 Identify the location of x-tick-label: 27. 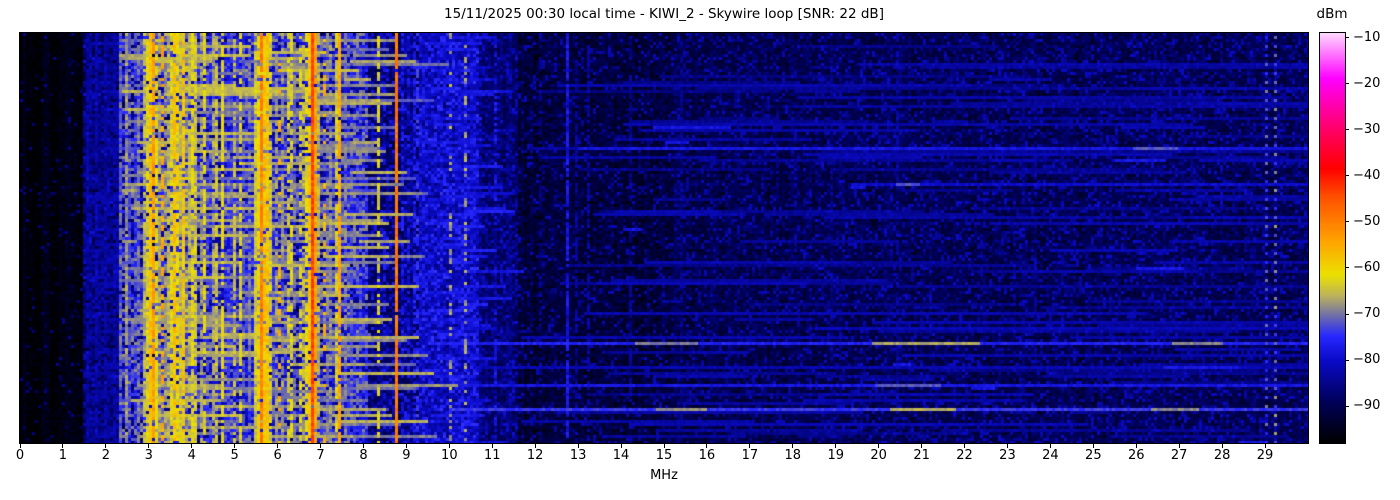
(1179, 455).